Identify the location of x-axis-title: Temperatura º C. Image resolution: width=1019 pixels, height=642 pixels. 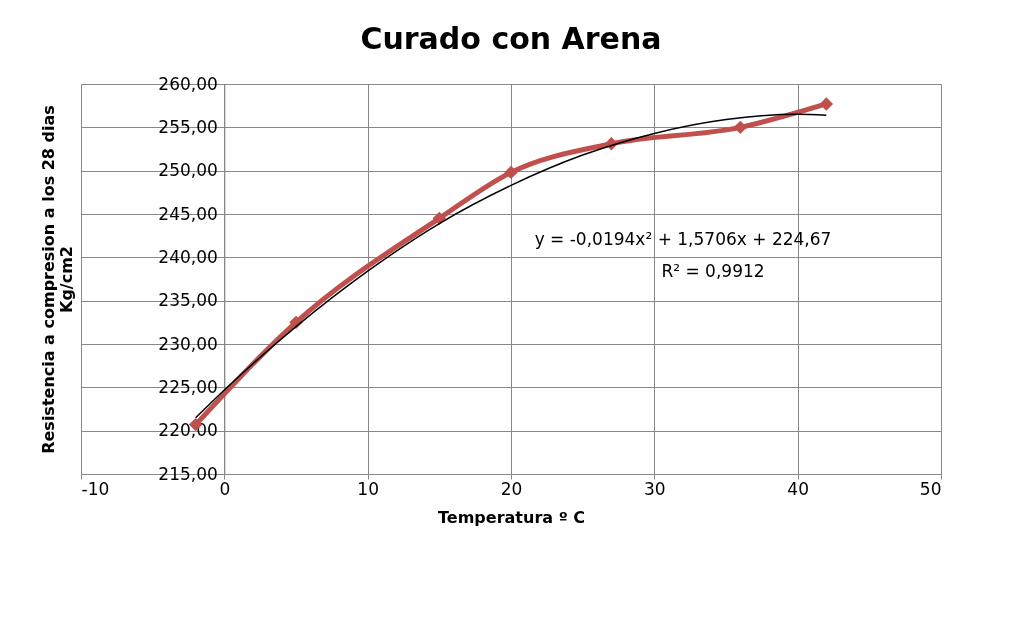
(511, 517).